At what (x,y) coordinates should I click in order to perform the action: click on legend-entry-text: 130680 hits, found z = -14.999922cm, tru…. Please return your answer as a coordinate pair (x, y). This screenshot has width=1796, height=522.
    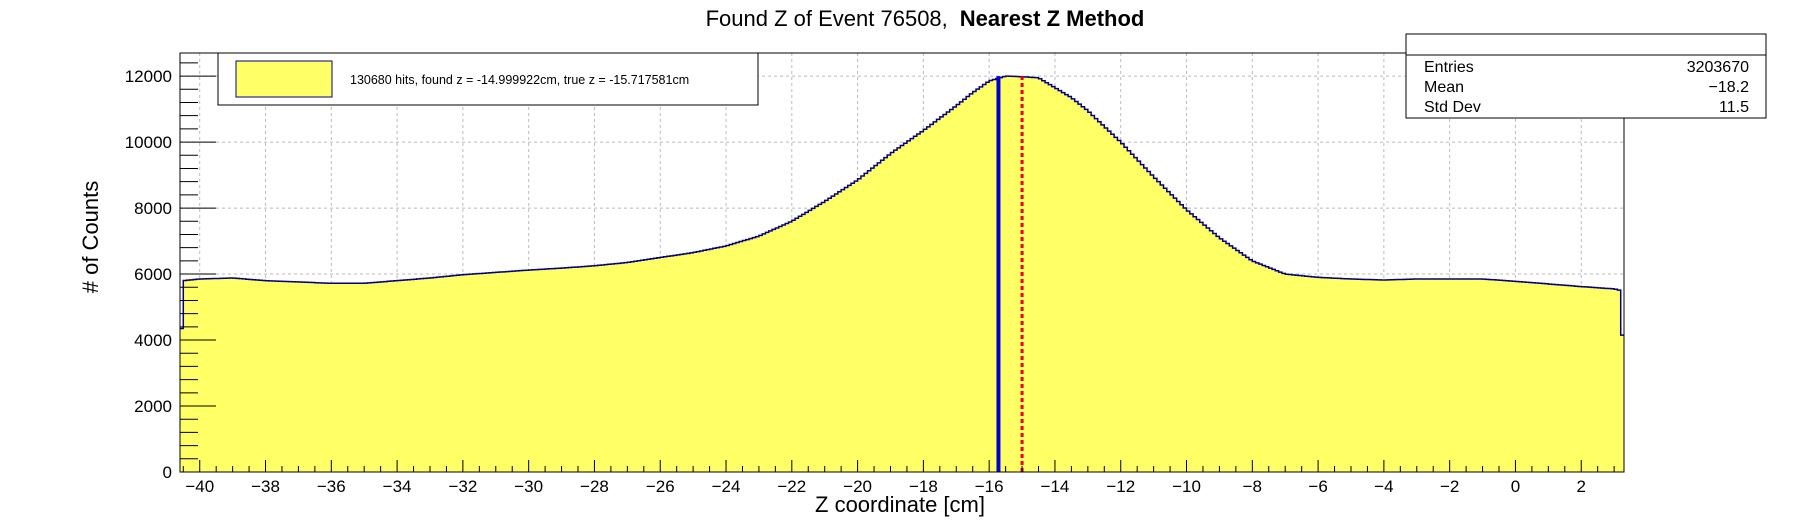
    Looking at the image, I should click on (519, 80).